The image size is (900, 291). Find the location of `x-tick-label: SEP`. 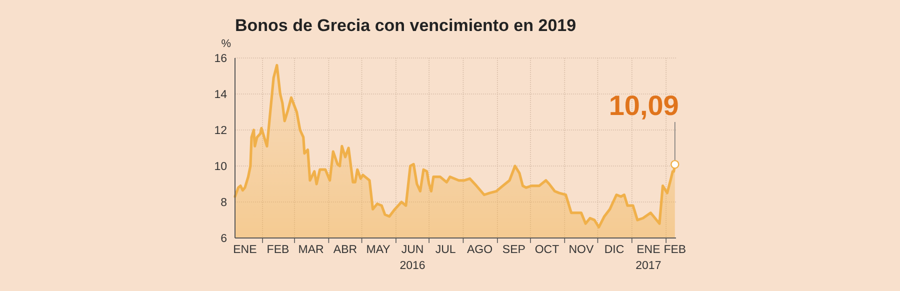

x-tick-label: SEP is located at coordinates (514, 250).